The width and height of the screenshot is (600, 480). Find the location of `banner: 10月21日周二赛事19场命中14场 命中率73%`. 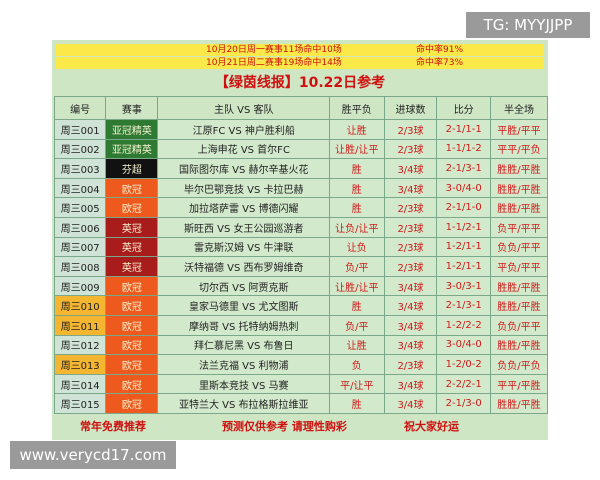

banner: 10月21日周二赛事19场命中14场 命中率73% is located at coordinates (300, 63).